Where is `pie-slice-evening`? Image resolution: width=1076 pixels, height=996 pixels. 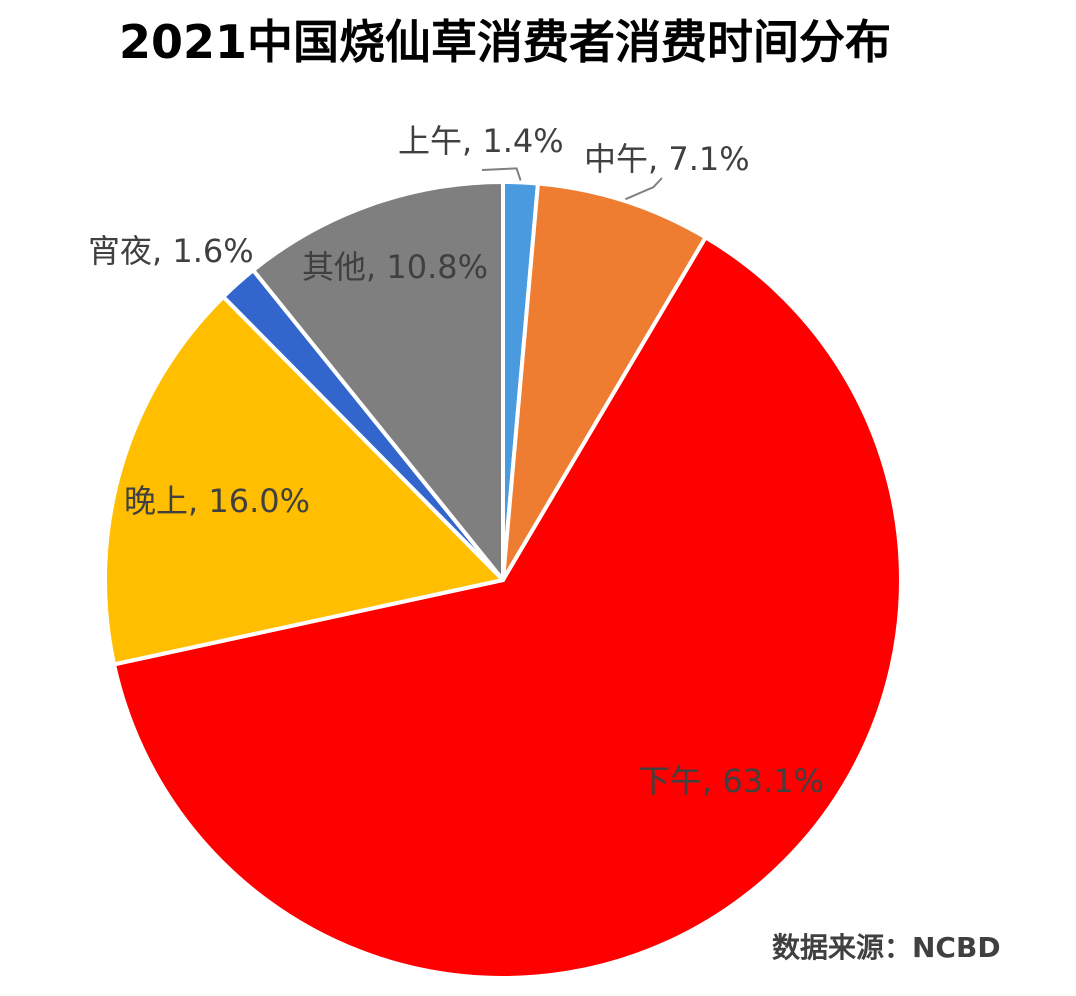 pie-slice-evening is located at coordinates (304, 480).